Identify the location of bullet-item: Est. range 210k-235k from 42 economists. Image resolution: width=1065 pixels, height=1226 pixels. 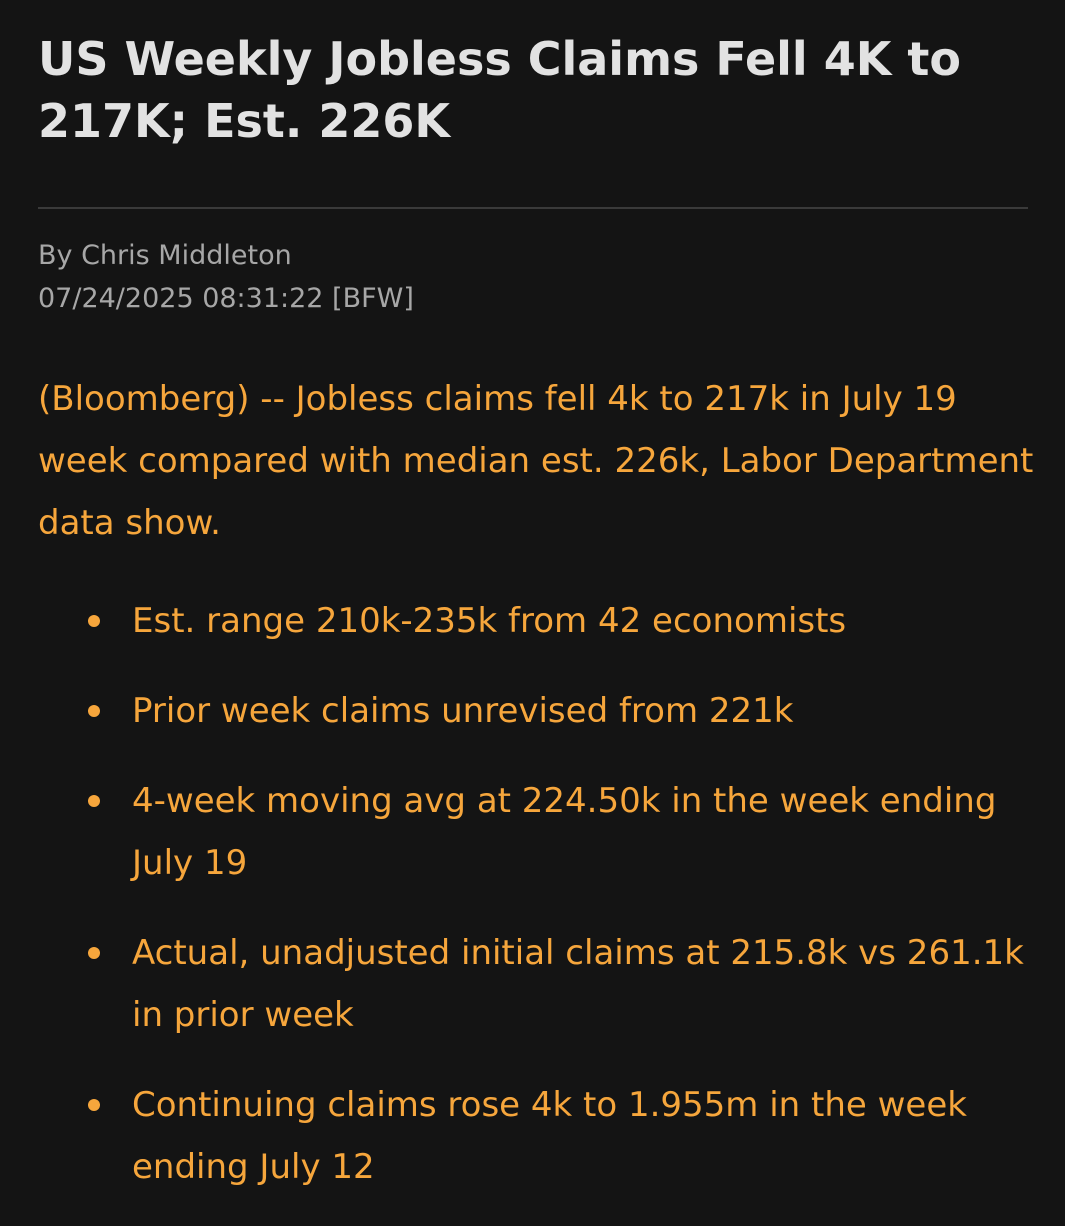
(521, 621).